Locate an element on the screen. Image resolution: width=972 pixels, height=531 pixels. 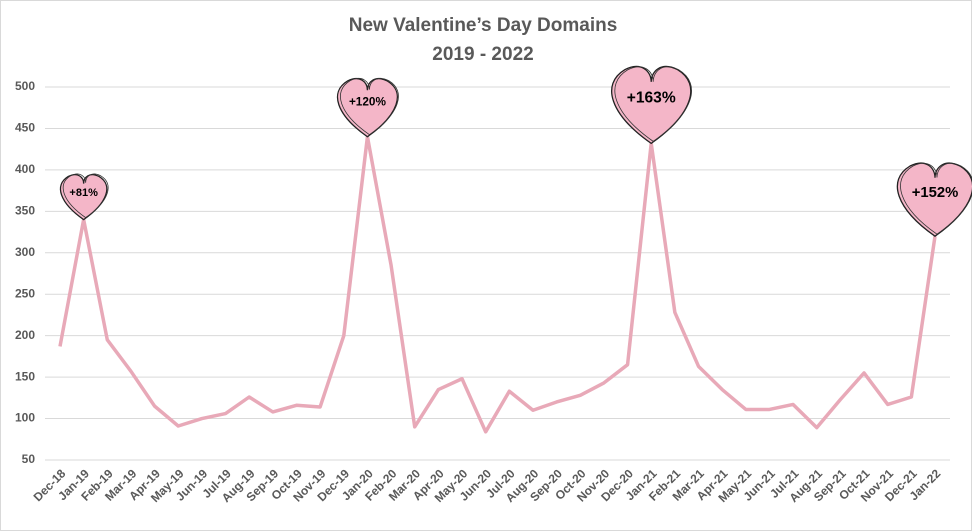
y-tick-label: 150 is located at coordinates (25, 376).